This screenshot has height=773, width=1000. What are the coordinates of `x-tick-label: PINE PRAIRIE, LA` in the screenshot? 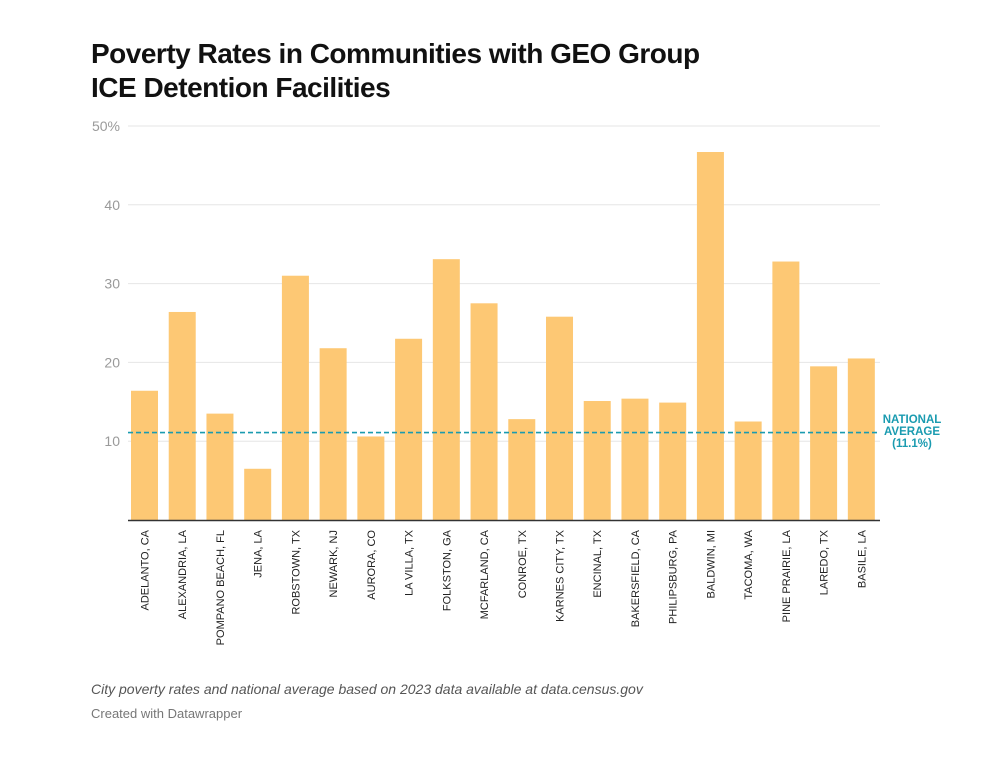 It's located at (787, 575).